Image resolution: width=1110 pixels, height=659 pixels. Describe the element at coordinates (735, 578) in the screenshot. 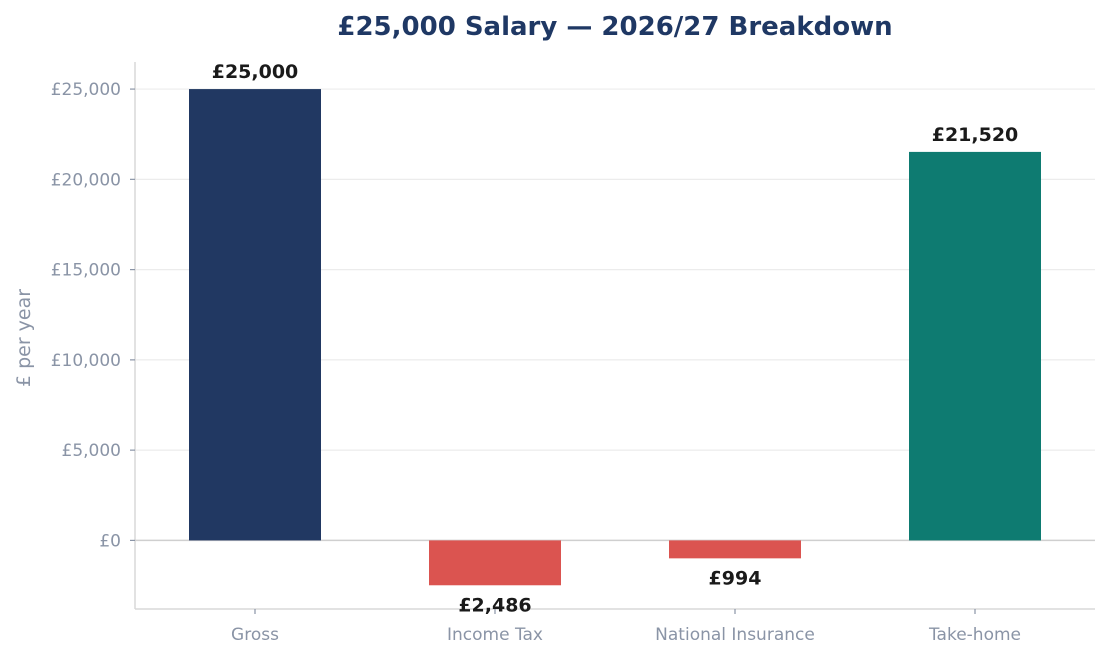

I see `data-label: £994` at that location.